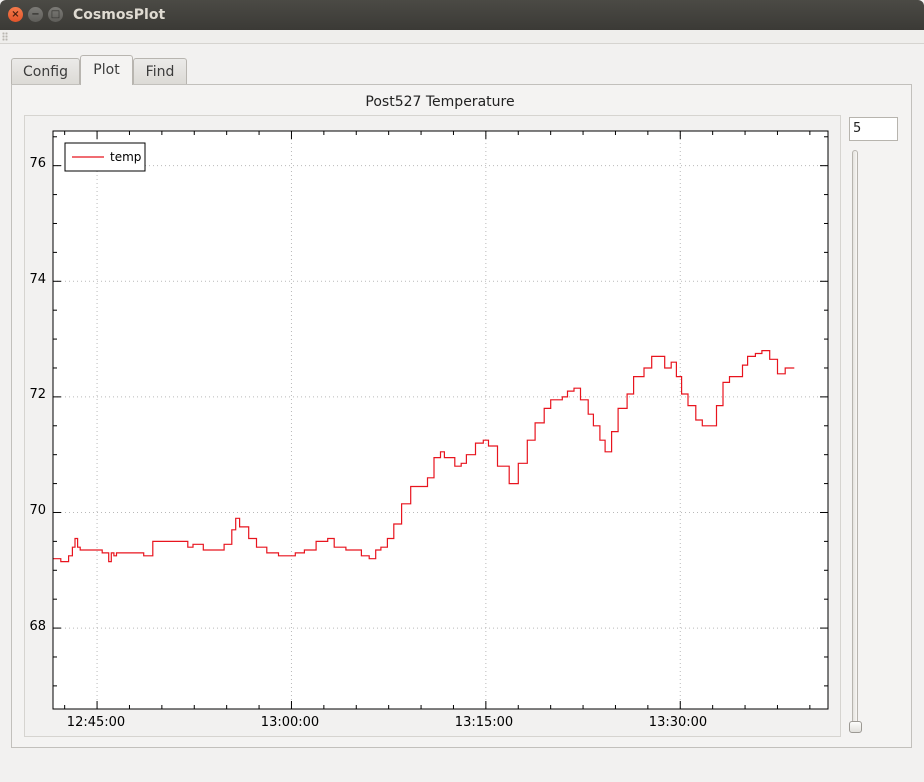  I want to click on y-tick-label: 74, so click(37, 279).